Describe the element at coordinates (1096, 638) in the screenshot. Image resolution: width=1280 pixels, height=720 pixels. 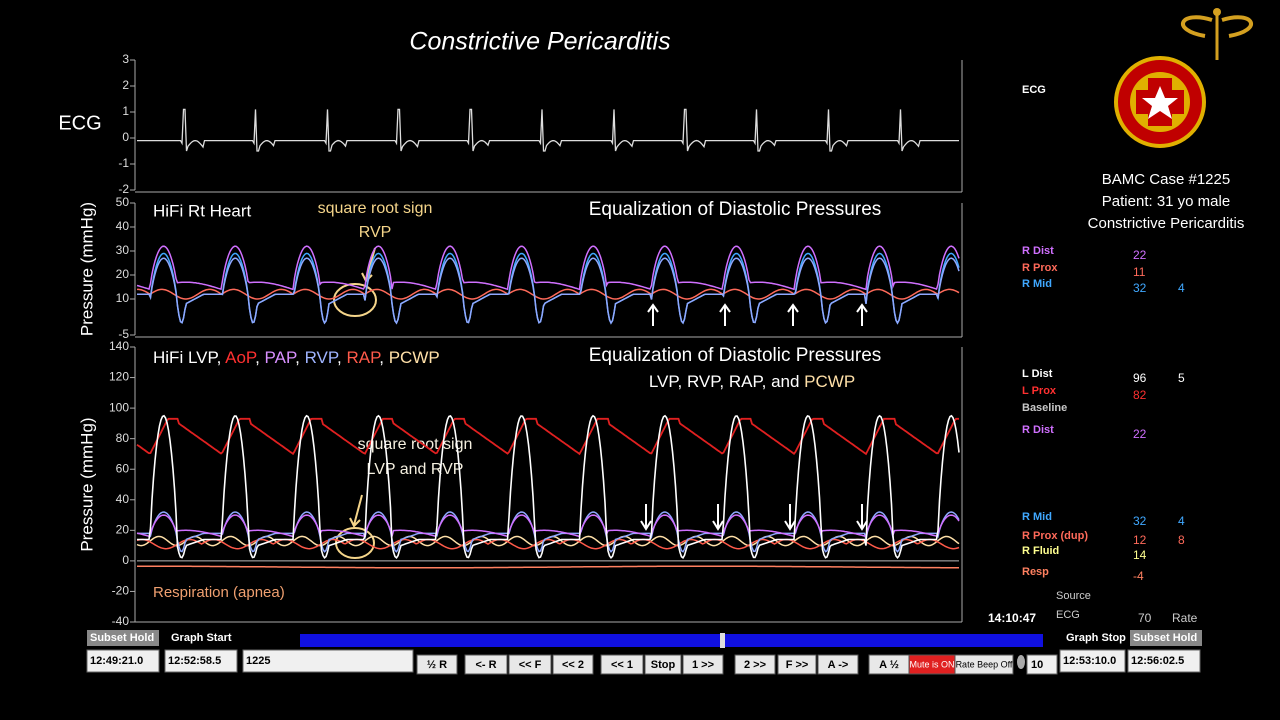
I see `control-label: Graph Stop` at that location.